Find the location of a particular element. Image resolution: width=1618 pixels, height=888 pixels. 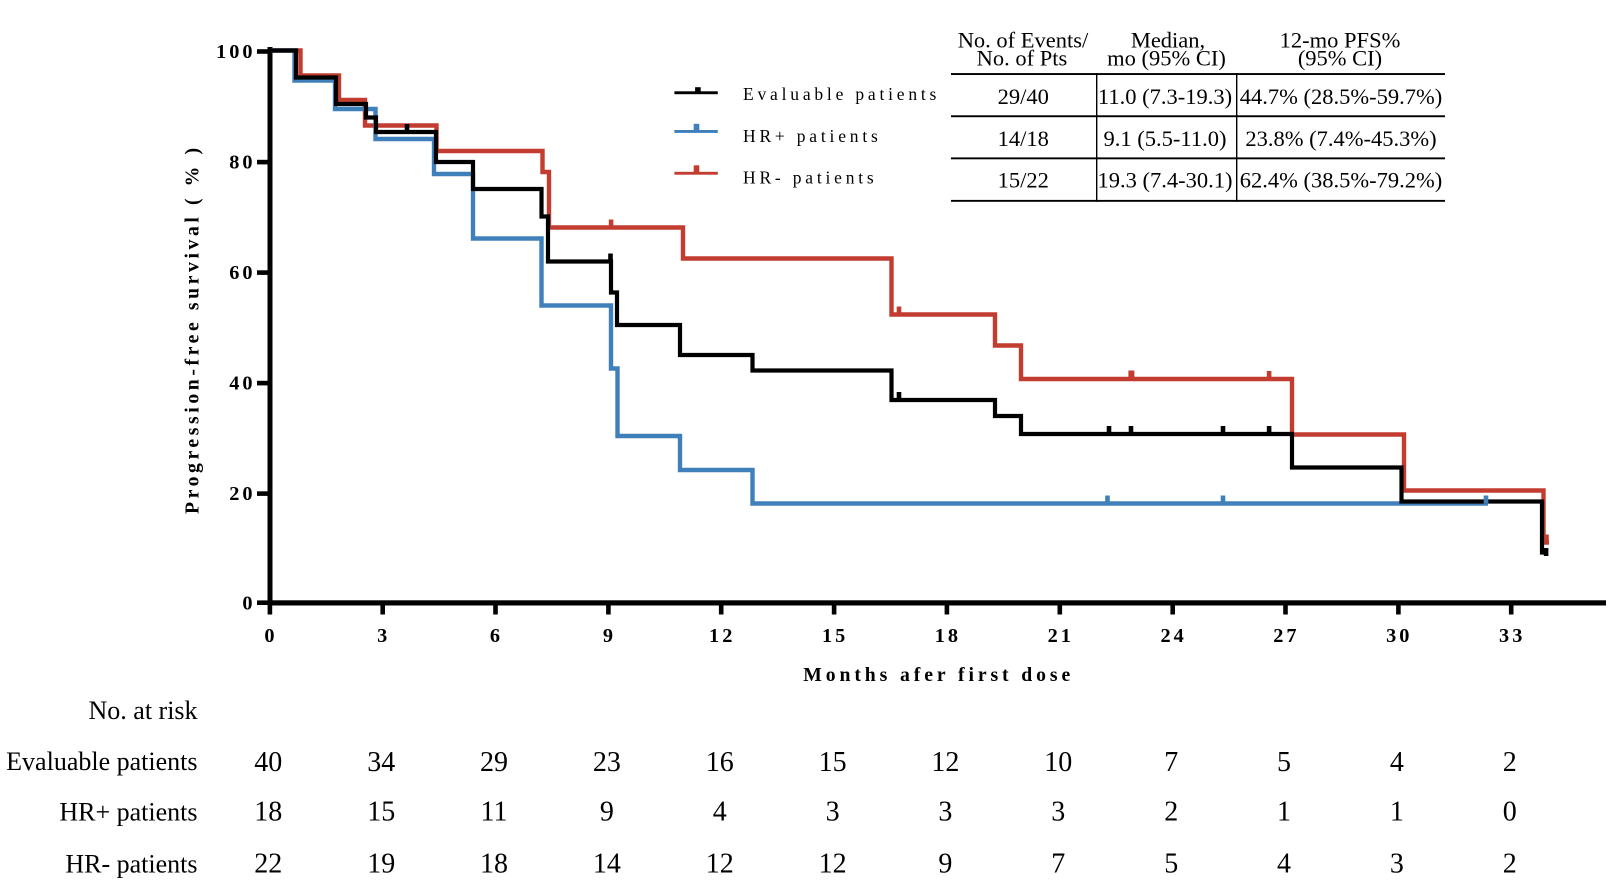

svg-text: Months afer first dose is located at coordinates (938, 675).